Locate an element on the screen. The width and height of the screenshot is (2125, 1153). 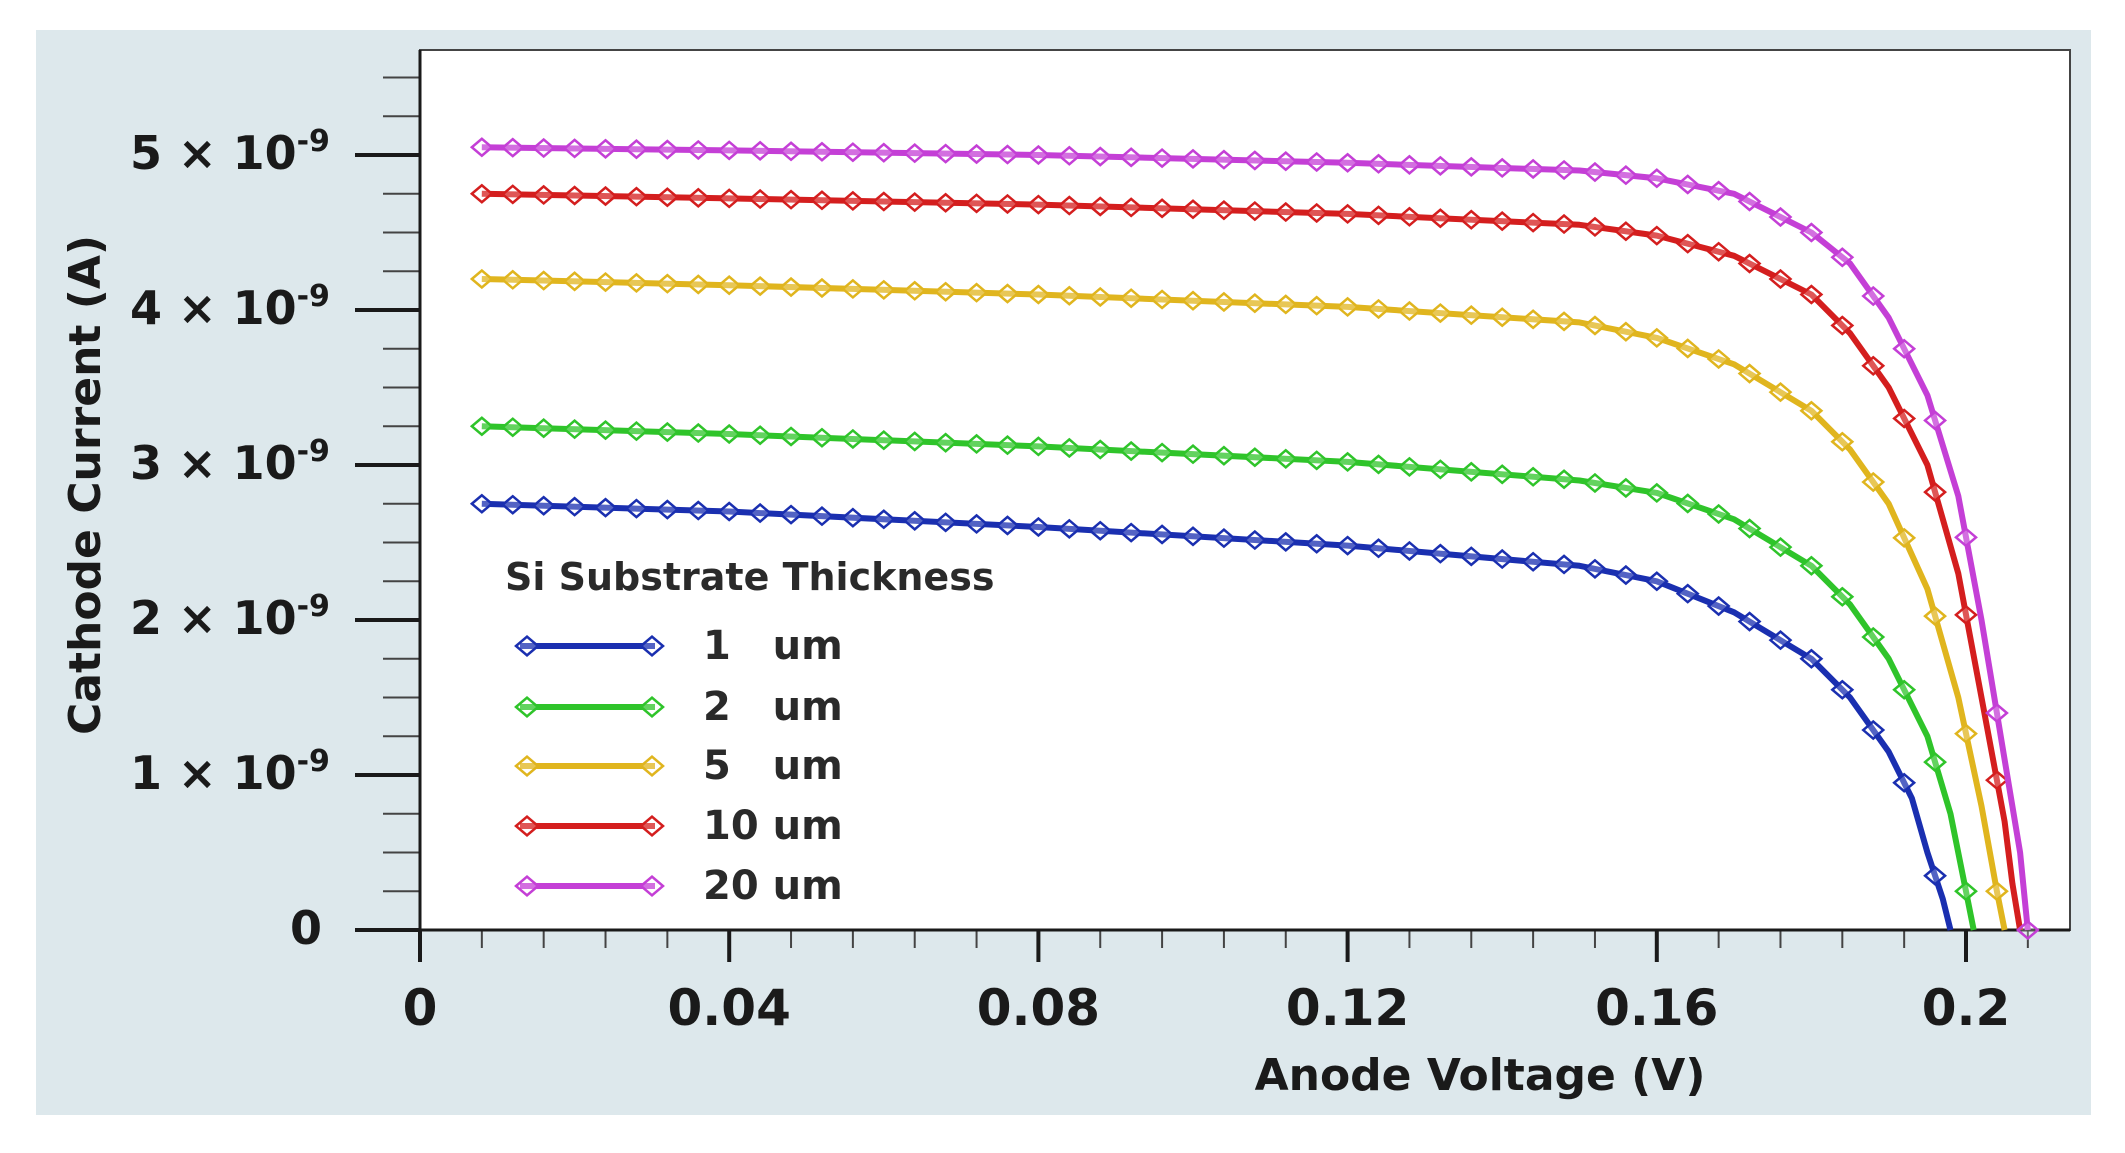
x-tick-label: 0 is located at coordinates (420, 1008).